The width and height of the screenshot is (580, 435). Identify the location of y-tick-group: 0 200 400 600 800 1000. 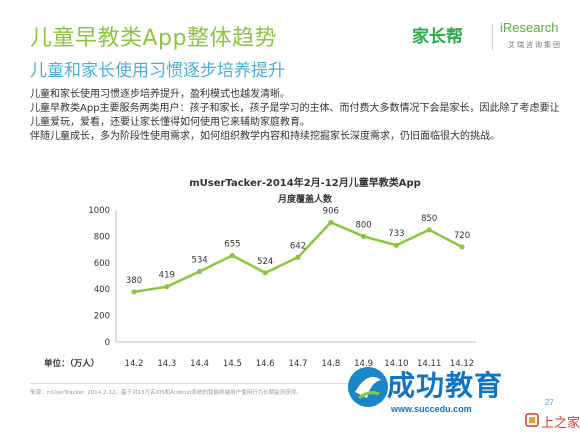
(99, 277).